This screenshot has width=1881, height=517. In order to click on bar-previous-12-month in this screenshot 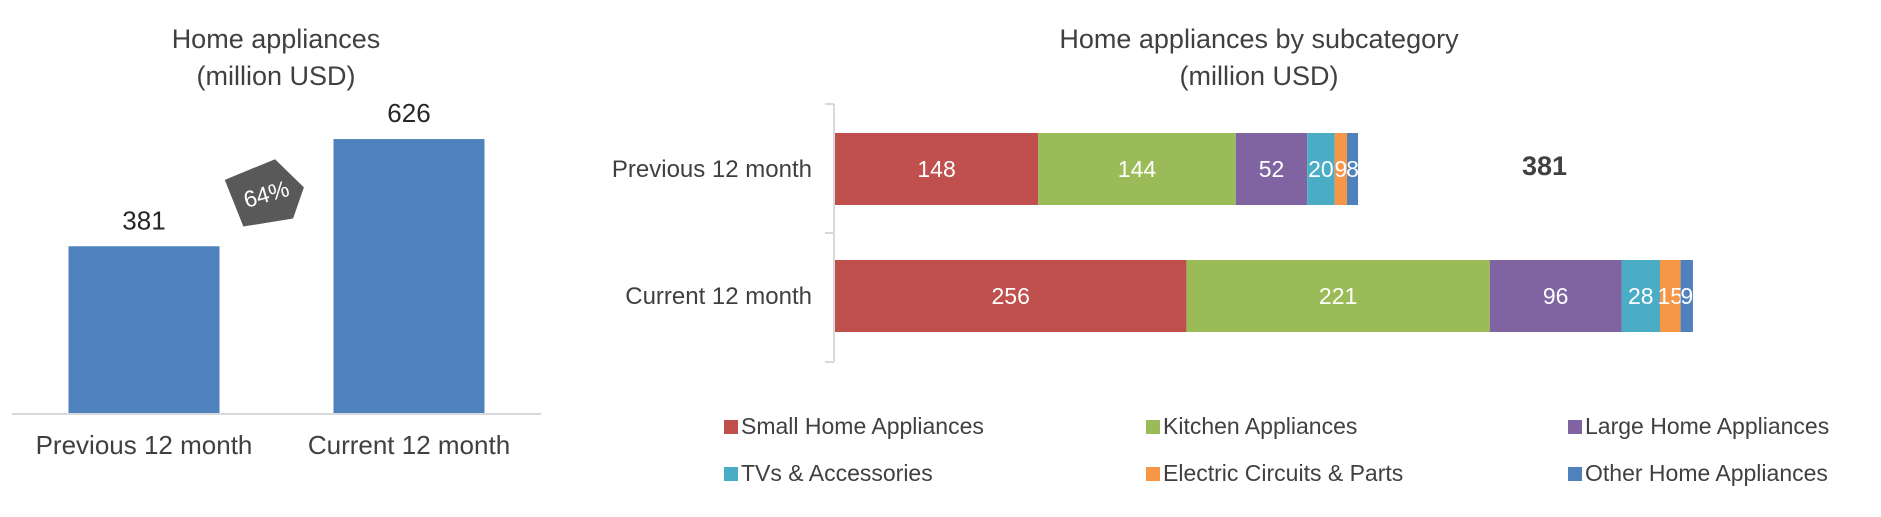, I will do `click(144, 329)`.